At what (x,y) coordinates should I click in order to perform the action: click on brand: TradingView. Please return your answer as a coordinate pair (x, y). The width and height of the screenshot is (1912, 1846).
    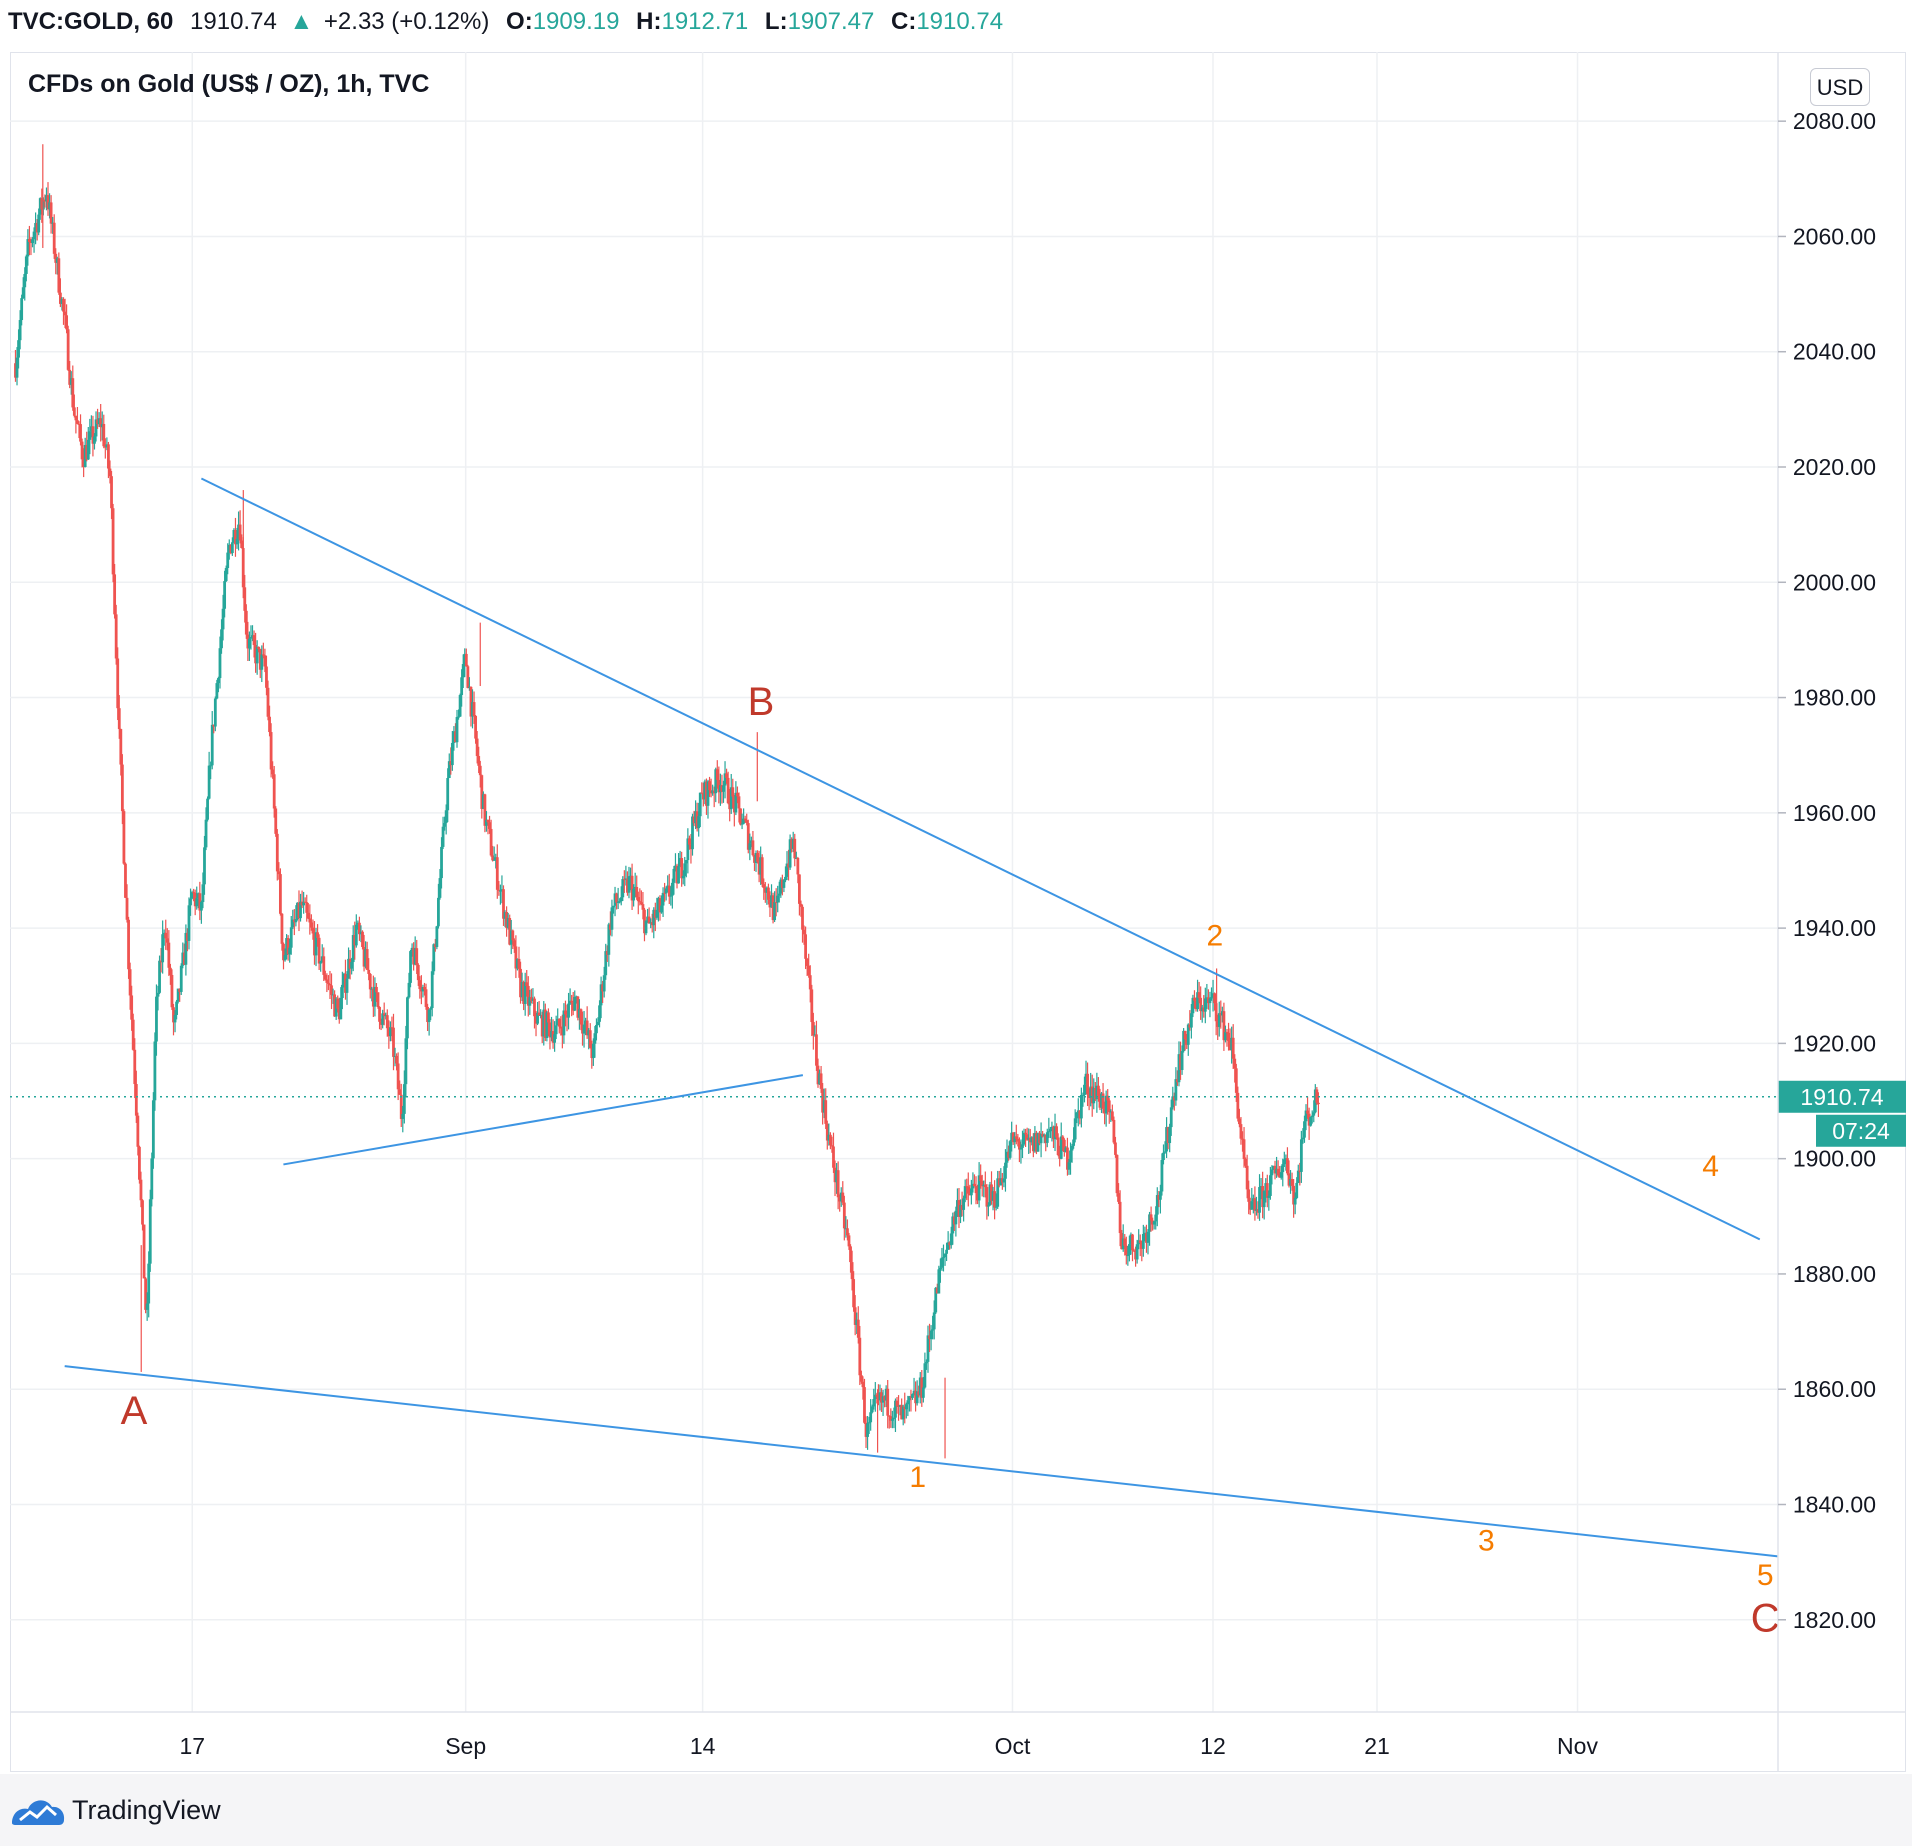
    Looking at the image, I should click on (115, 1810).